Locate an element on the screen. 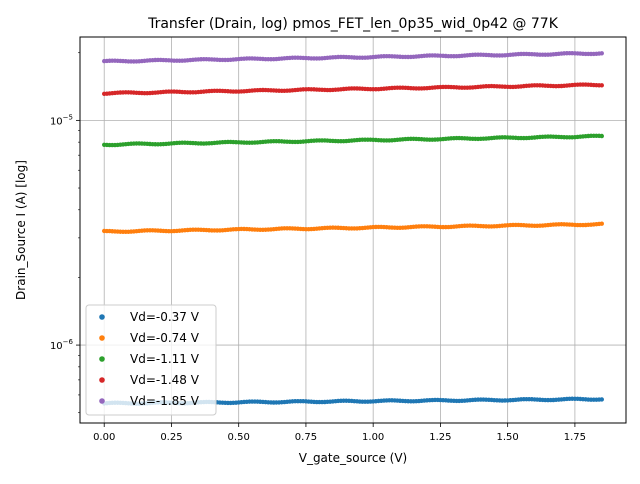 The height and width of the screenshot is (484, 640). legend-label: Vd=-1.85 V is located at coordinates (165, 401).